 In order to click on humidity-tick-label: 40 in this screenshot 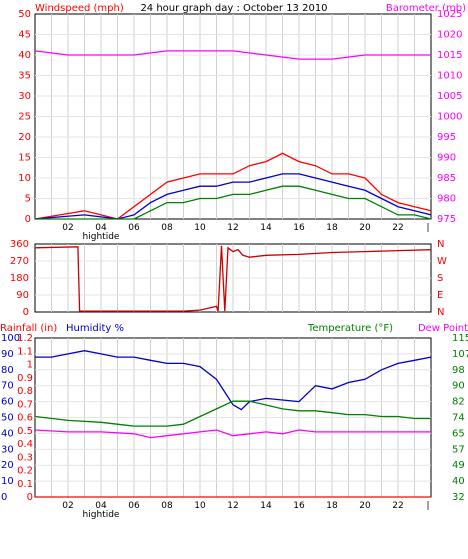, I will do `click(7, 433)`.